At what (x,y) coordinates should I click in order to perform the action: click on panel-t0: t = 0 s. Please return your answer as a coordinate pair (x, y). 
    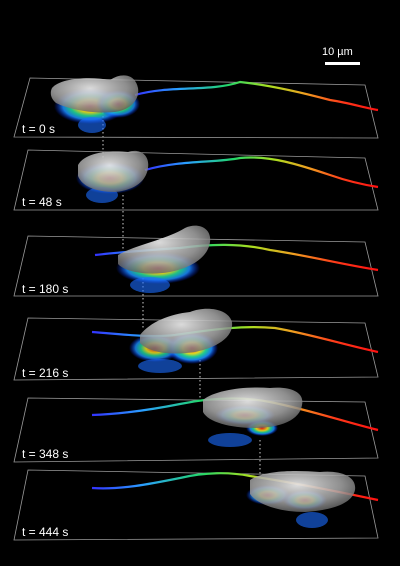
    Looking at the image, I should click on (196, 107).